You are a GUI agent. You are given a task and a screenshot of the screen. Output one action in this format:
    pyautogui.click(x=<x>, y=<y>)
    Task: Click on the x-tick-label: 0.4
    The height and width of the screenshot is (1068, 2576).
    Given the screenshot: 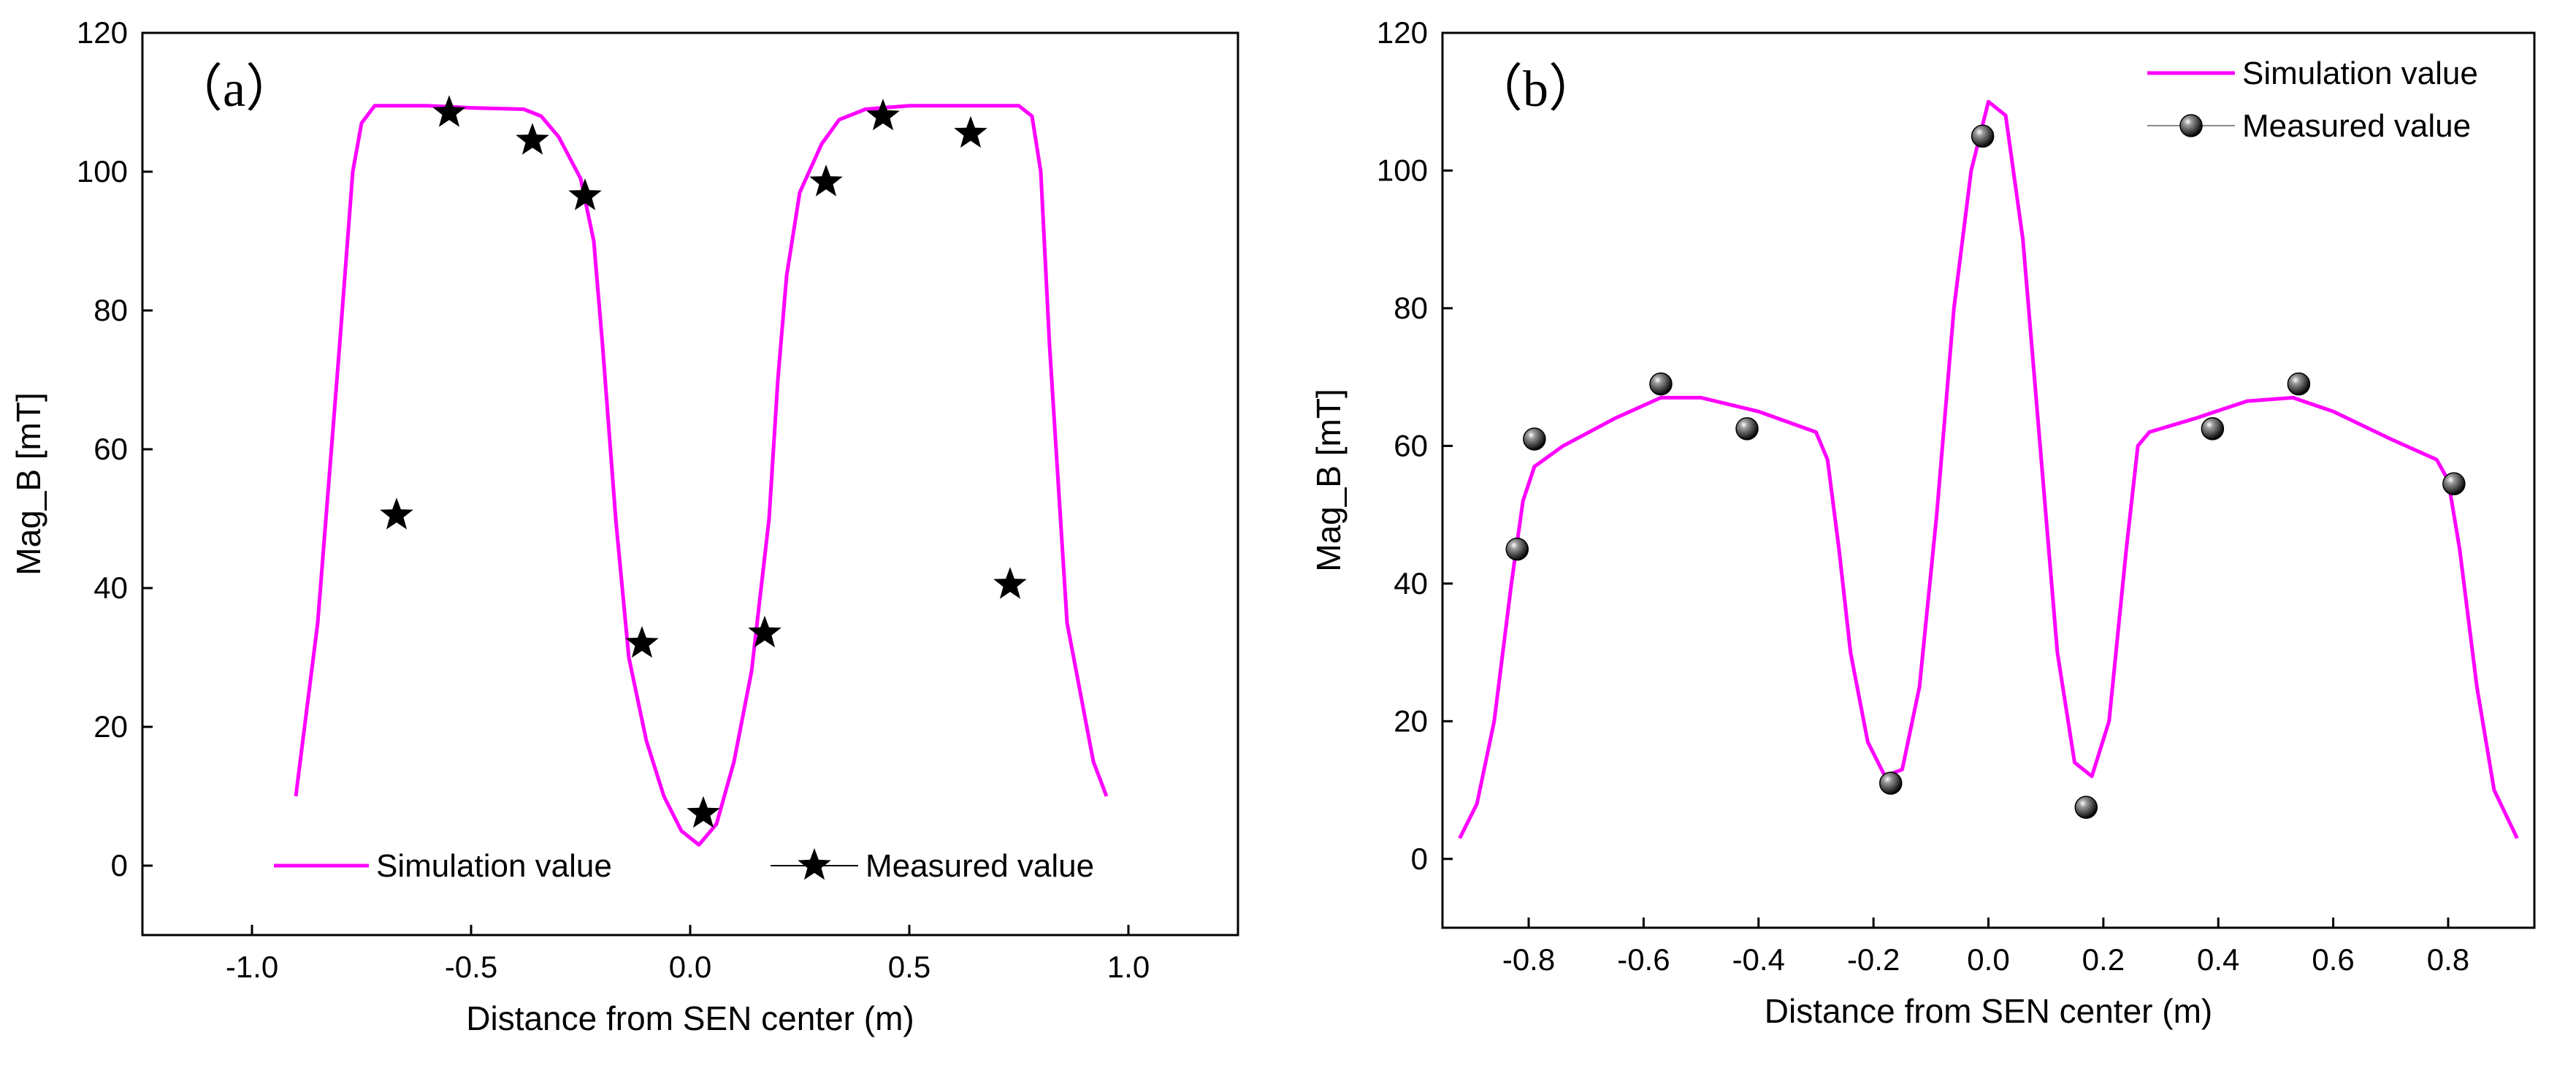 What is the action you would take?
    pyautogui.click(x=2218, y=959)
    